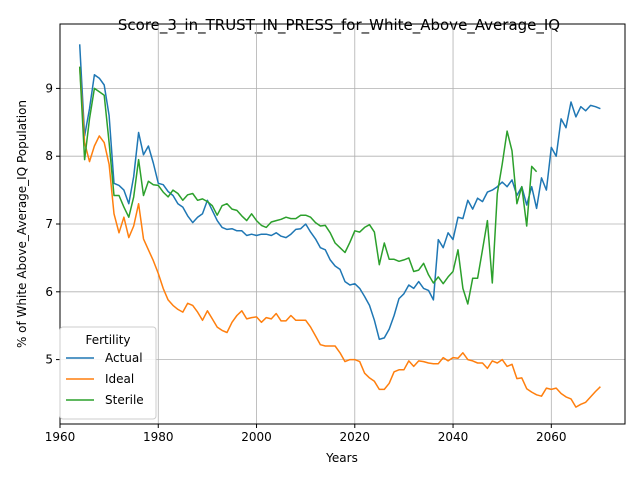 Image resolution: width=640 pixels, height=480 pixels. Describe the element at coordinates (256, 437) in the screenshot. I see `x-tick-label: 2000` at that location.